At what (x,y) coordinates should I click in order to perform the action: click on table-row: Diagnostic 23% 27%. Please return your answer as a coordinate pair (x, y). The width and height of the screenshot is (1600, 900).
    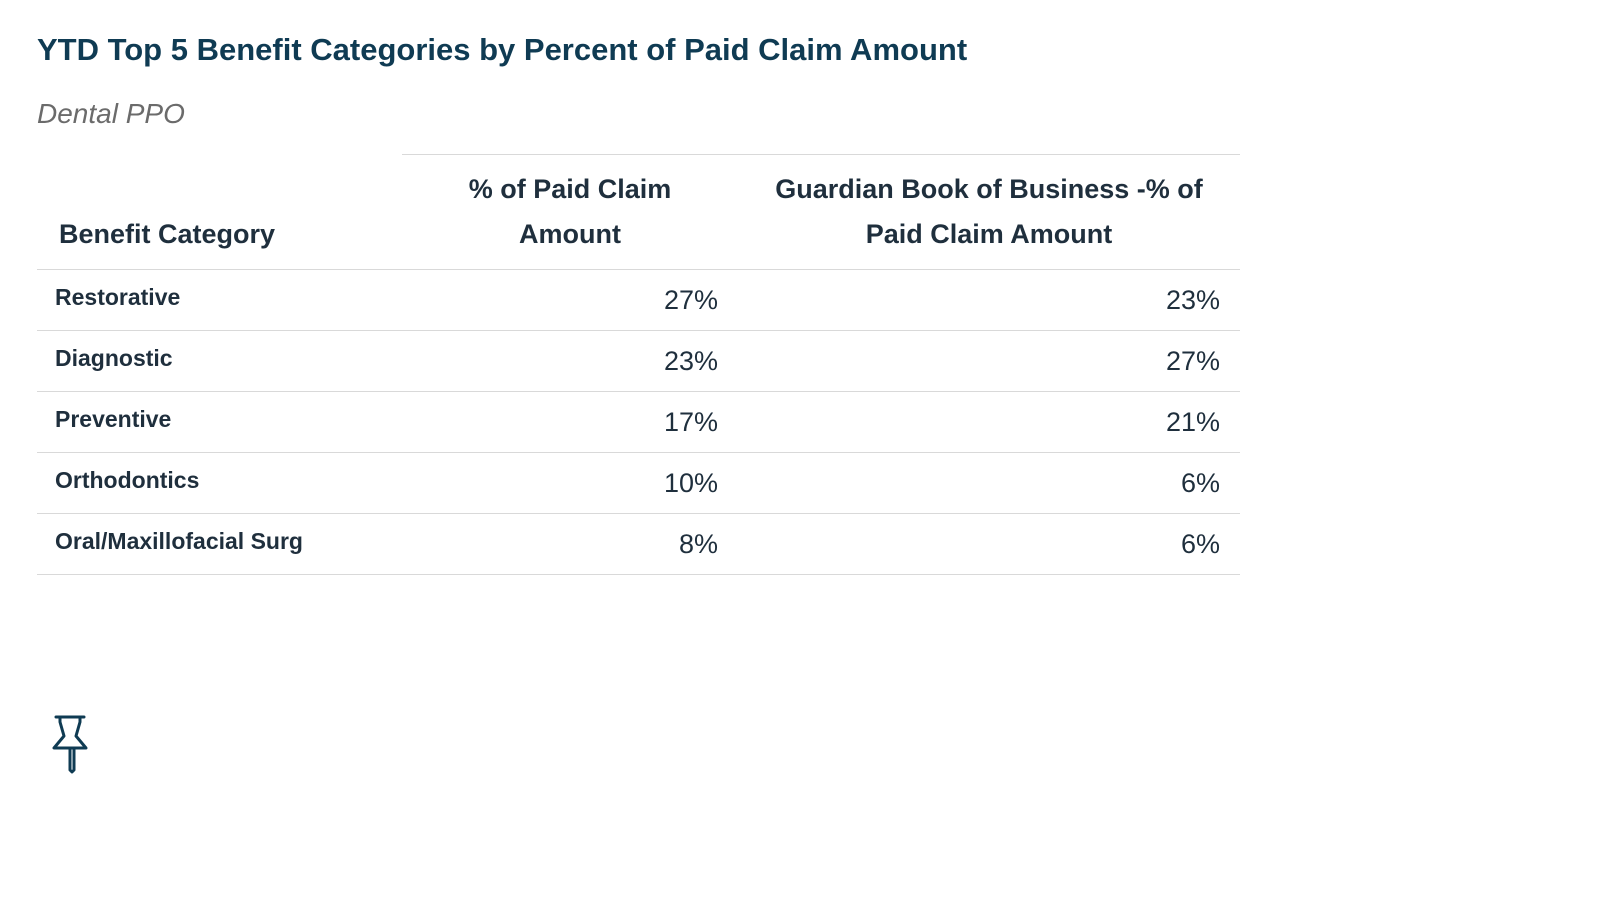
    Looking at the image, I should click on (638, 361).